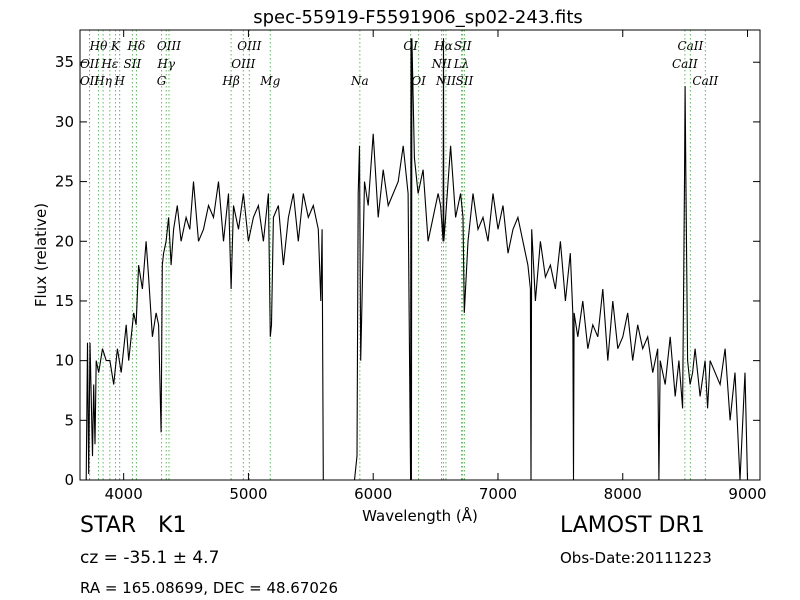 The height and width of the screenshot is (600, 800). Describe the element at coordinates (498, 494) in the screenshot. I see `x-tick-label: 7000` at that location.